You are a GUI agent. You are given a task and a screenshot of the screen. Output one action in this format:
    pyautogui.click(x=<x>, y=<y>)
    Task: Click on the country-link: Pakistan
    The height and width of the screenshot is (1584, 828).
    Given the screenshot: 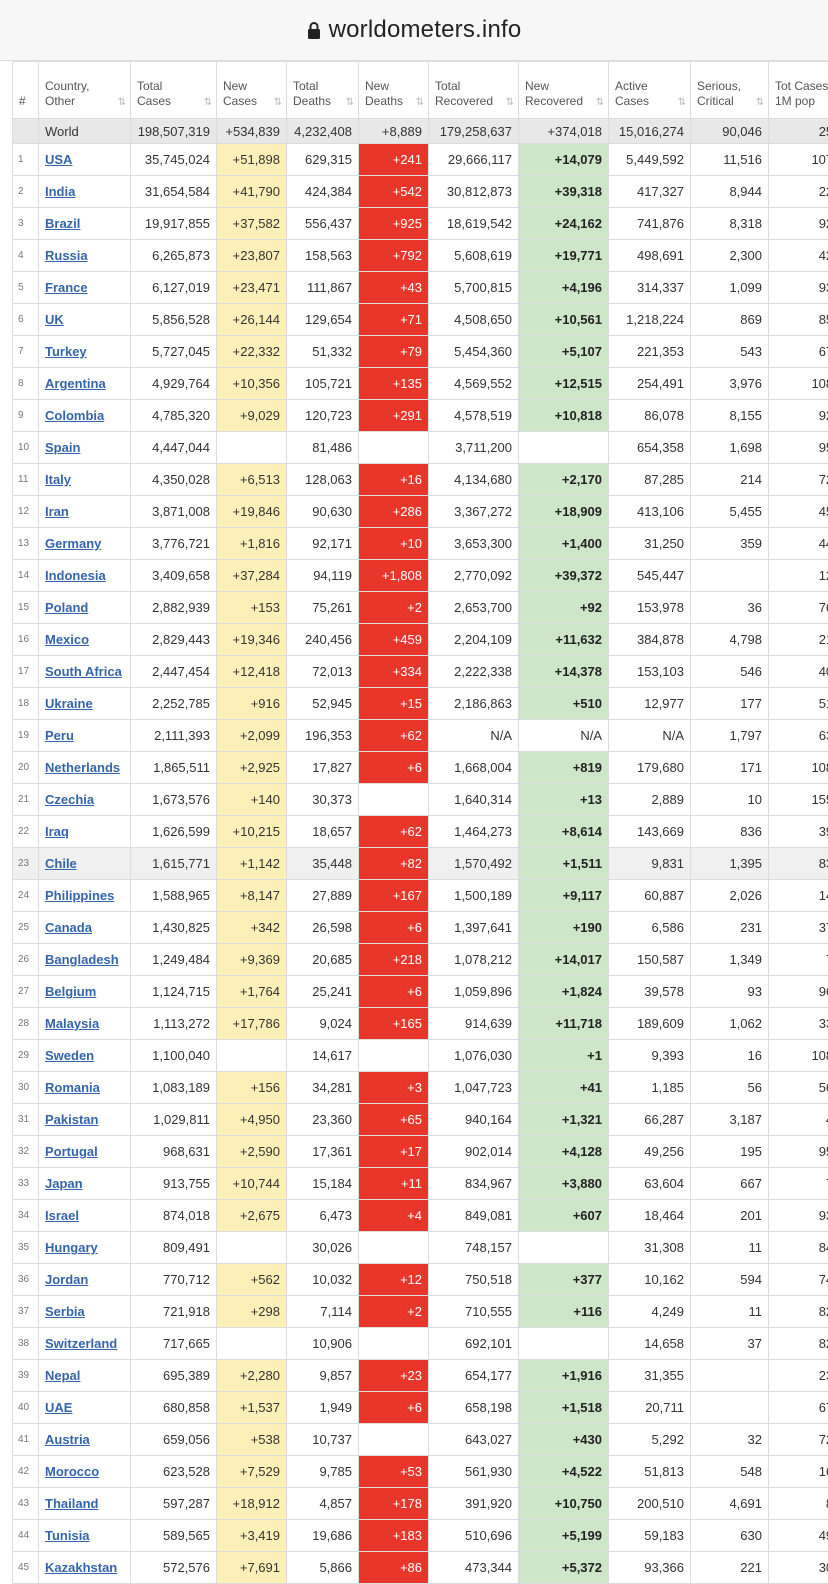 What is the action you would take?
    pyautogui.click(x=71, y=1119)
    